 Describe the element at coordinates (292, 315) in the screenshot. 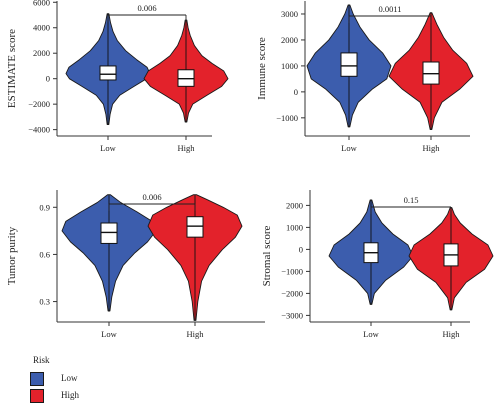

I see `y-tick-label: −3000` at that location.